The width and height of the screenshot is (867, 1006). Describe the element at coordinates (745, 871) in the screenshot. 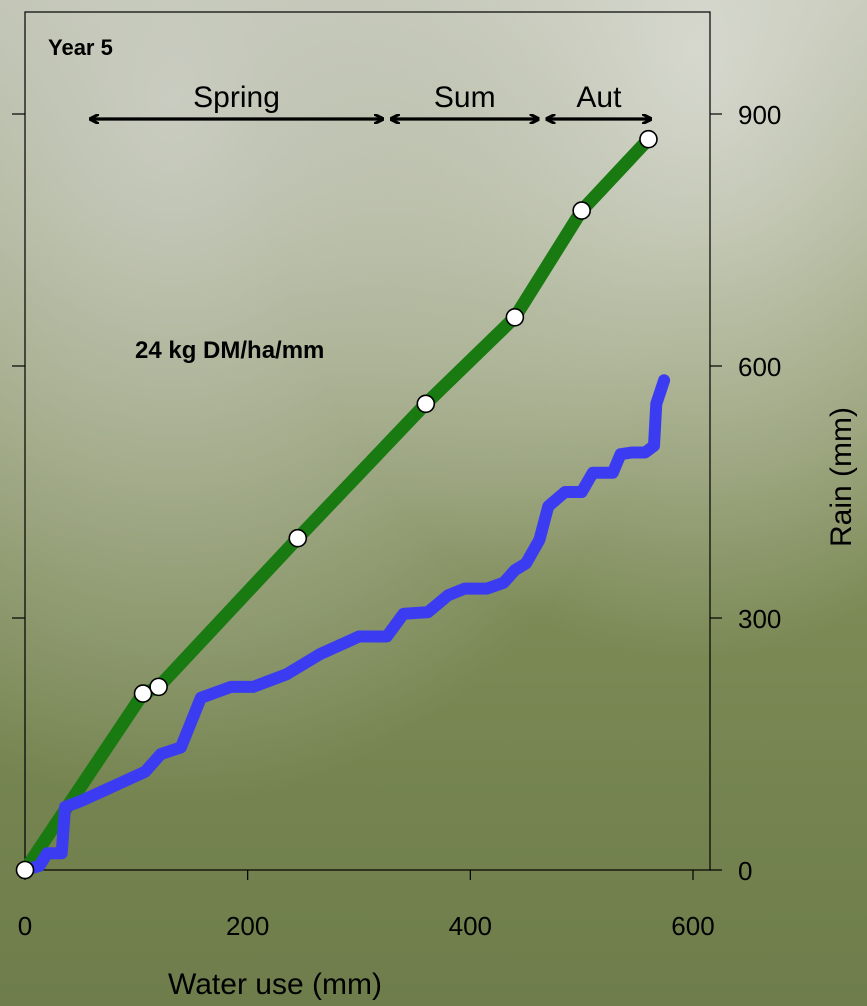

I see `y-tick-label: 0` at that location.